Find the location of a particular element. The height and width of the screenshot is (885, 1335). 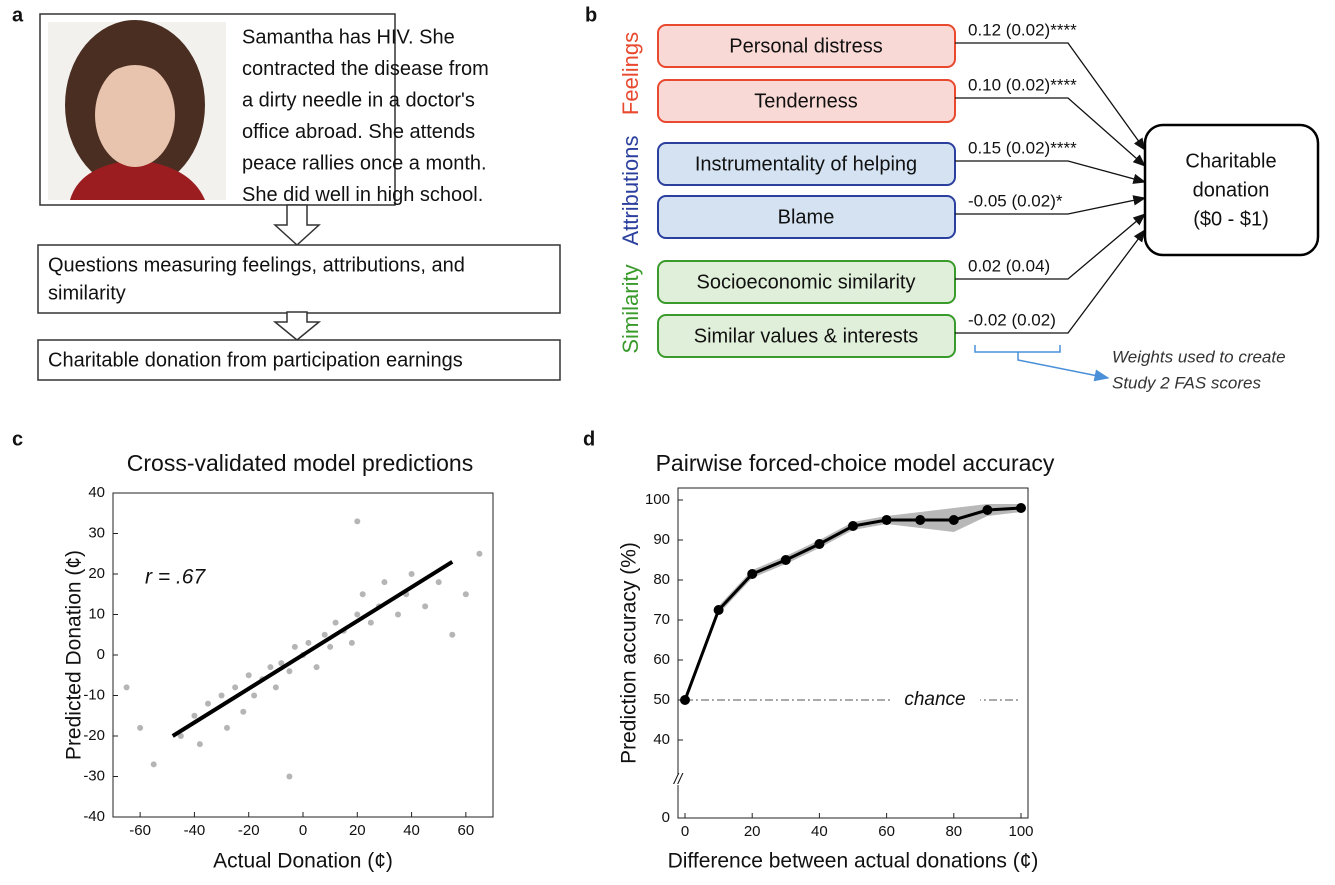

outcome-line: ($0 - $1) is located at coordinates (1231, 219).